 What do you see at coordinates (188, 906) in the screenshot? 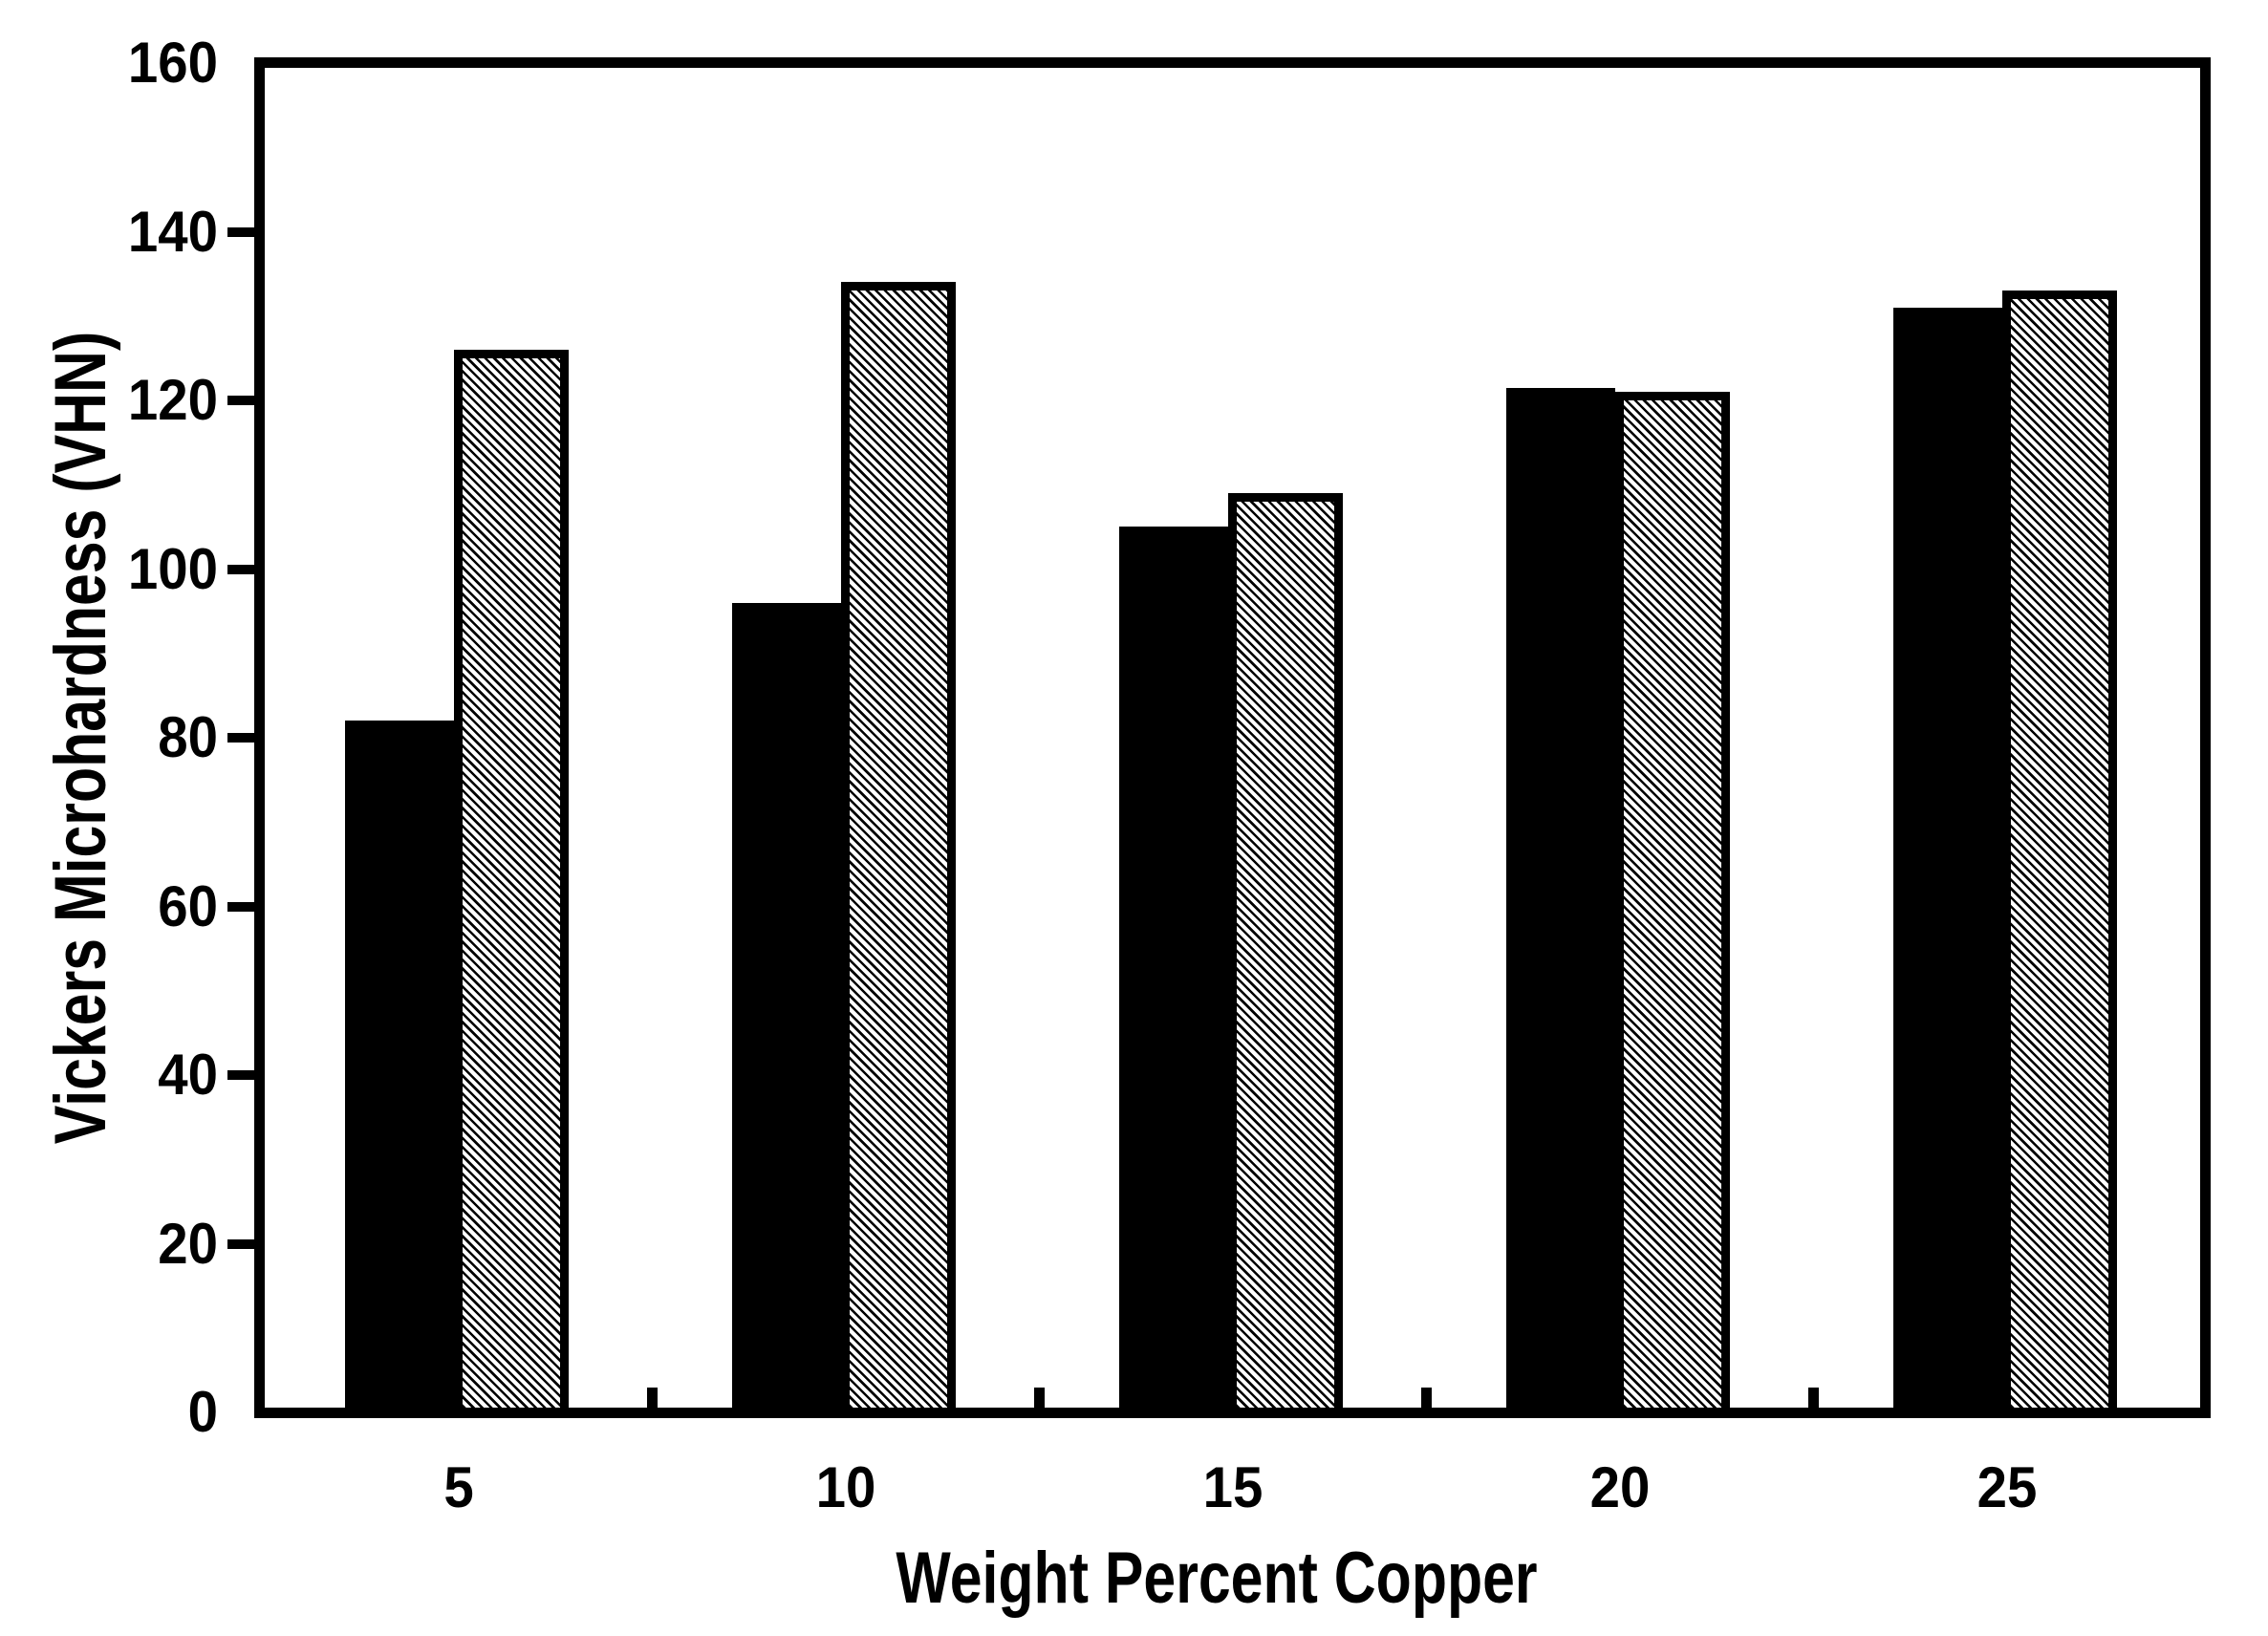
I see `y-tick-label: 60` at bounding box center [188, 906].